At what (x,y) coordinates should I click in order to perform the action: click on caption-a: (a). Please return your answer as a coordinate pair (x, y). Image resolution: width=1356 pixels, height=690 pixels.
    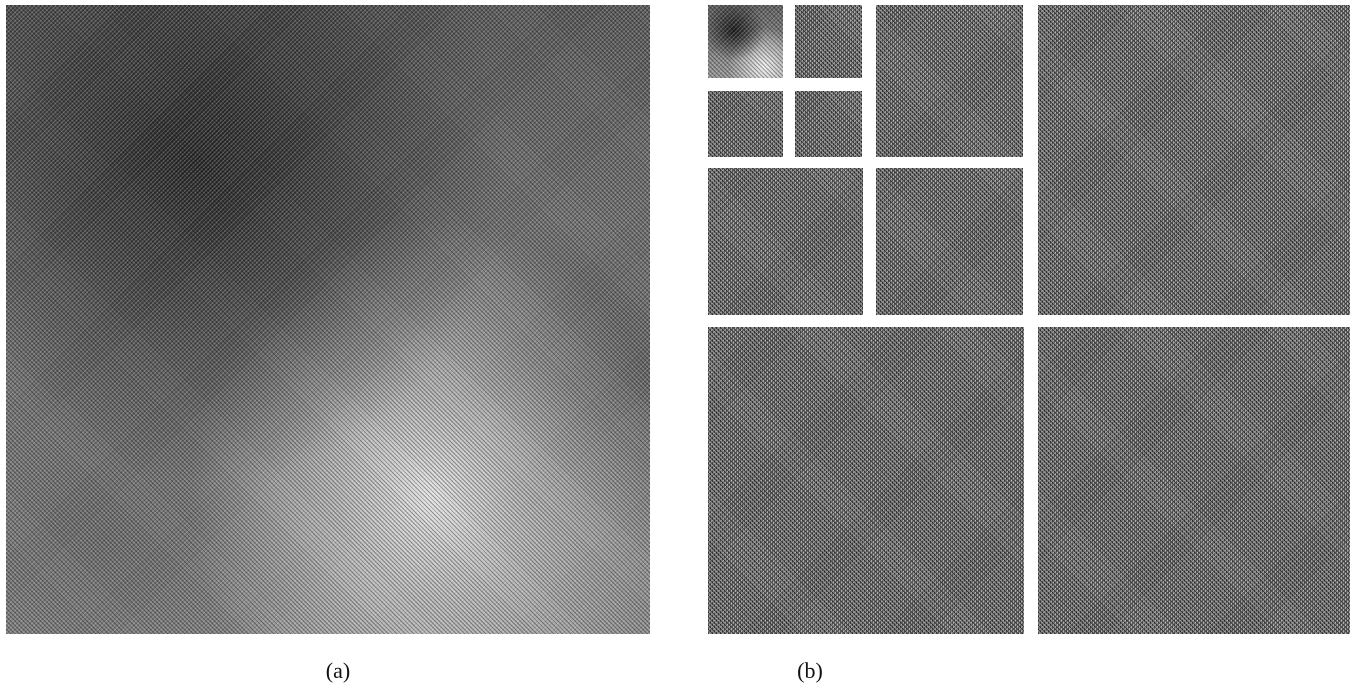
    Looking at the image, I should click on (338, 670).